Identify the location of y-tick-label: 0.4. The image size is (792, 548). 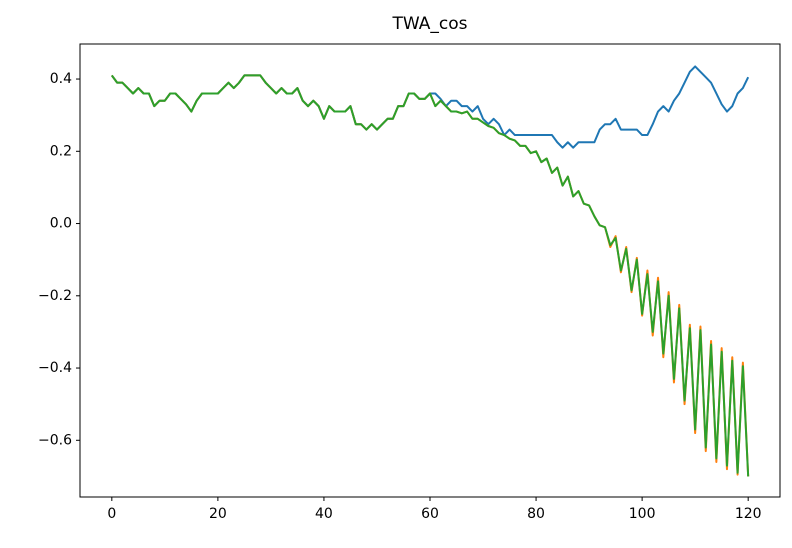
(61, 79).